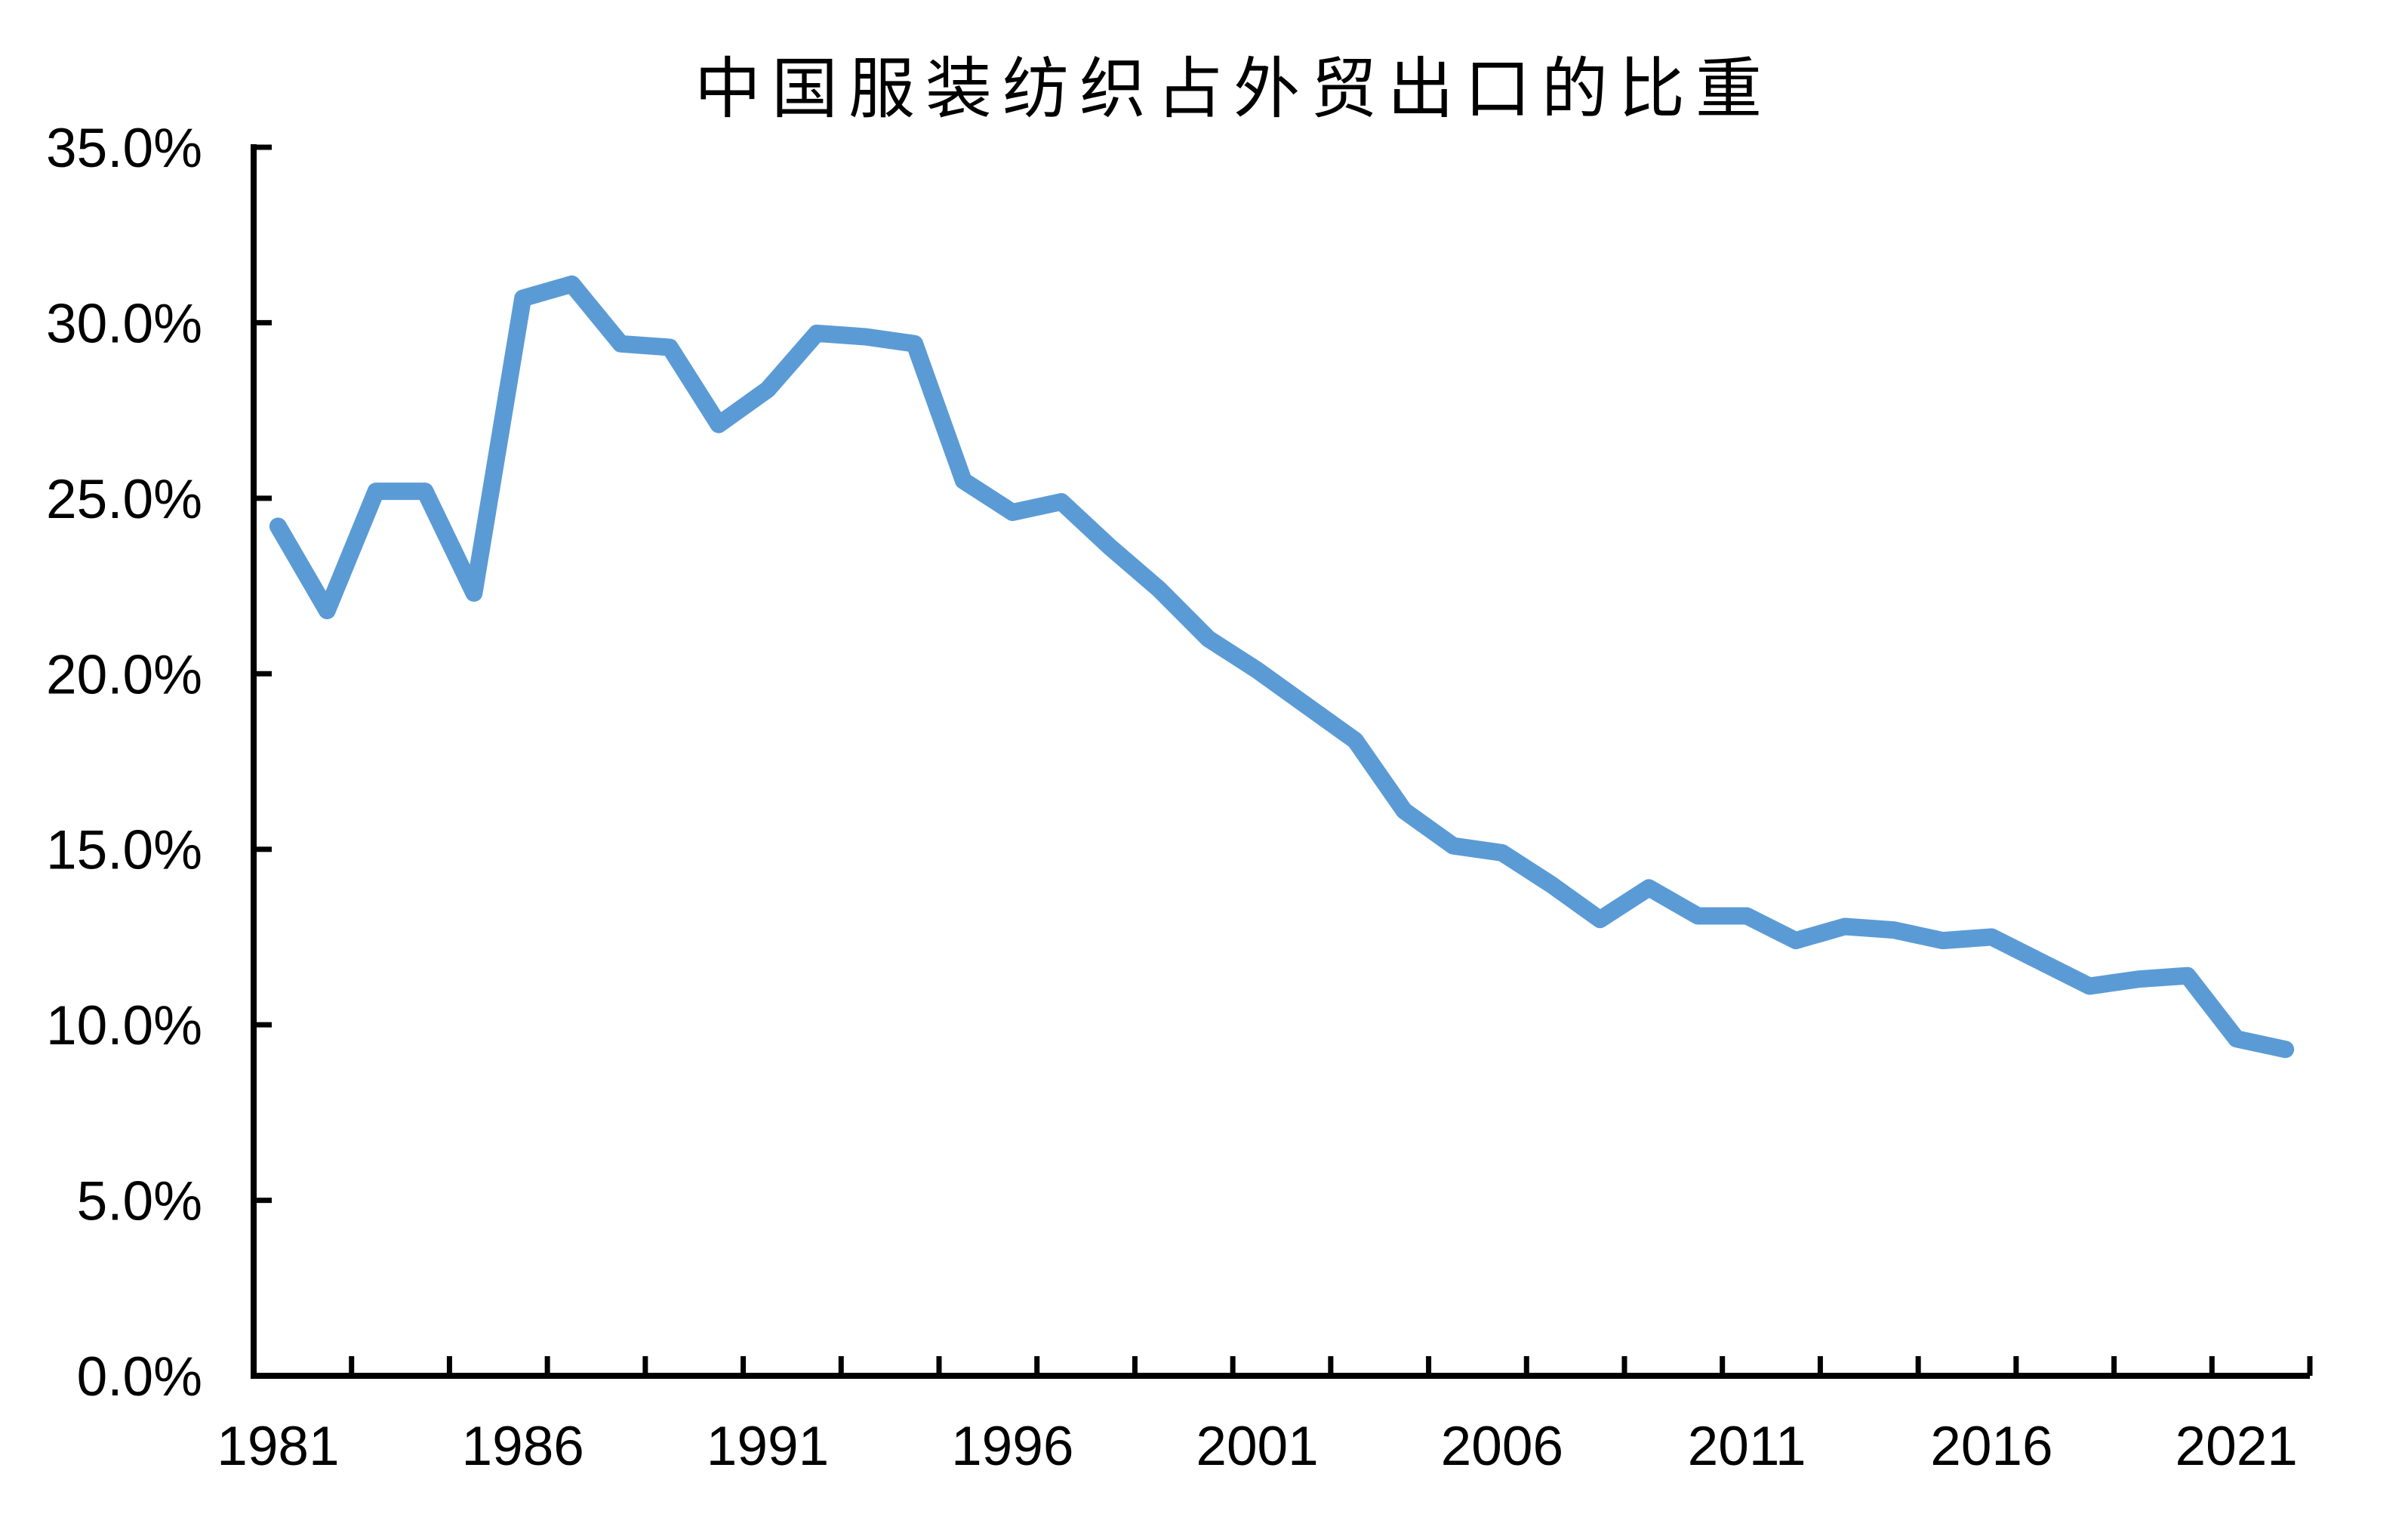 This screenshot has width=2408, height=1517. I want to click on x-tick-label: 2006, so click(1502, 1446).